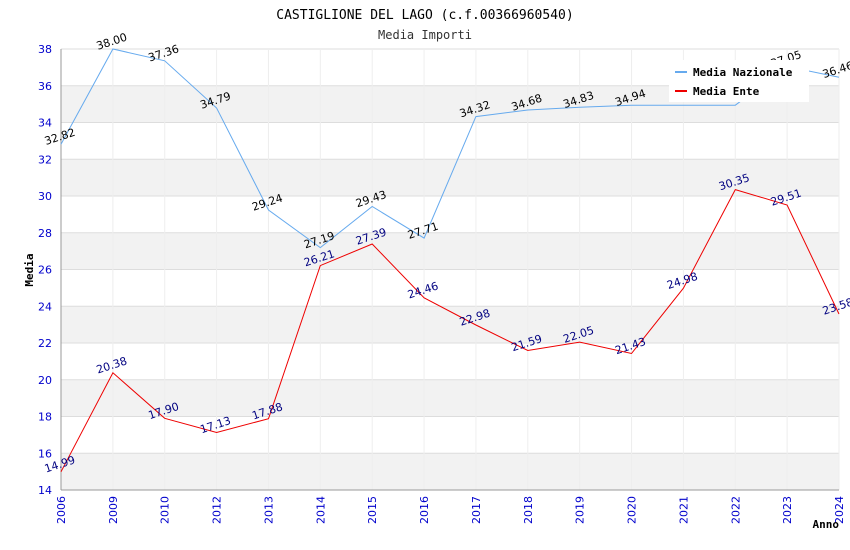  I want to click on y-tick-label: 28, so click(45, 233).